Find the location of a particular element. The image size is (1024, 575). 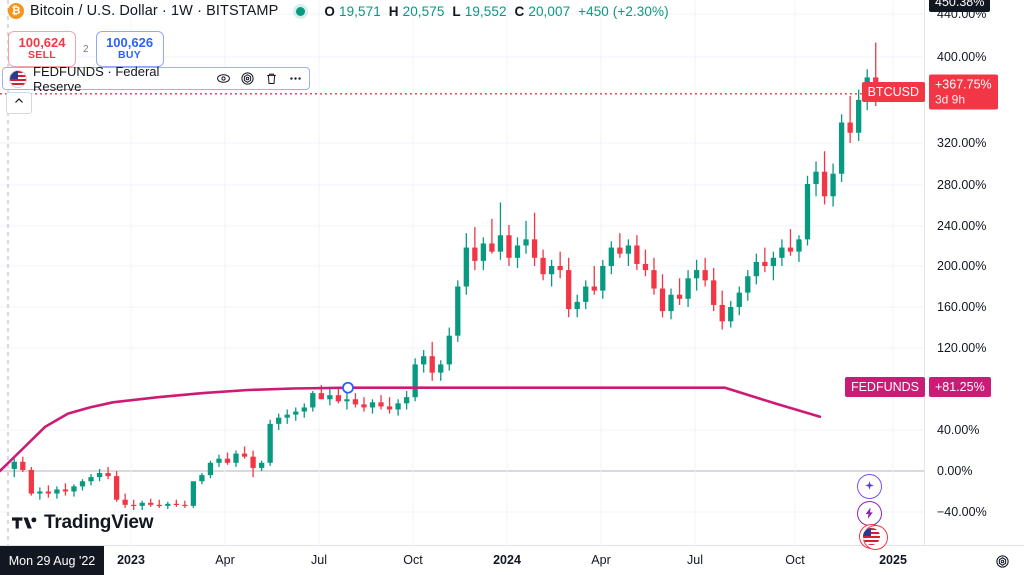

us-flag-badge is located at coordinates (873, 537).